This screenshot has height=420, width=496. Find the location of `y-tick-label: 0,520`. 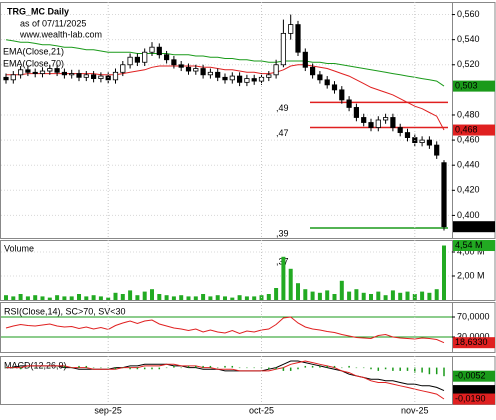

y-tick-label: 0,520 is located at coordinates (468, 64).